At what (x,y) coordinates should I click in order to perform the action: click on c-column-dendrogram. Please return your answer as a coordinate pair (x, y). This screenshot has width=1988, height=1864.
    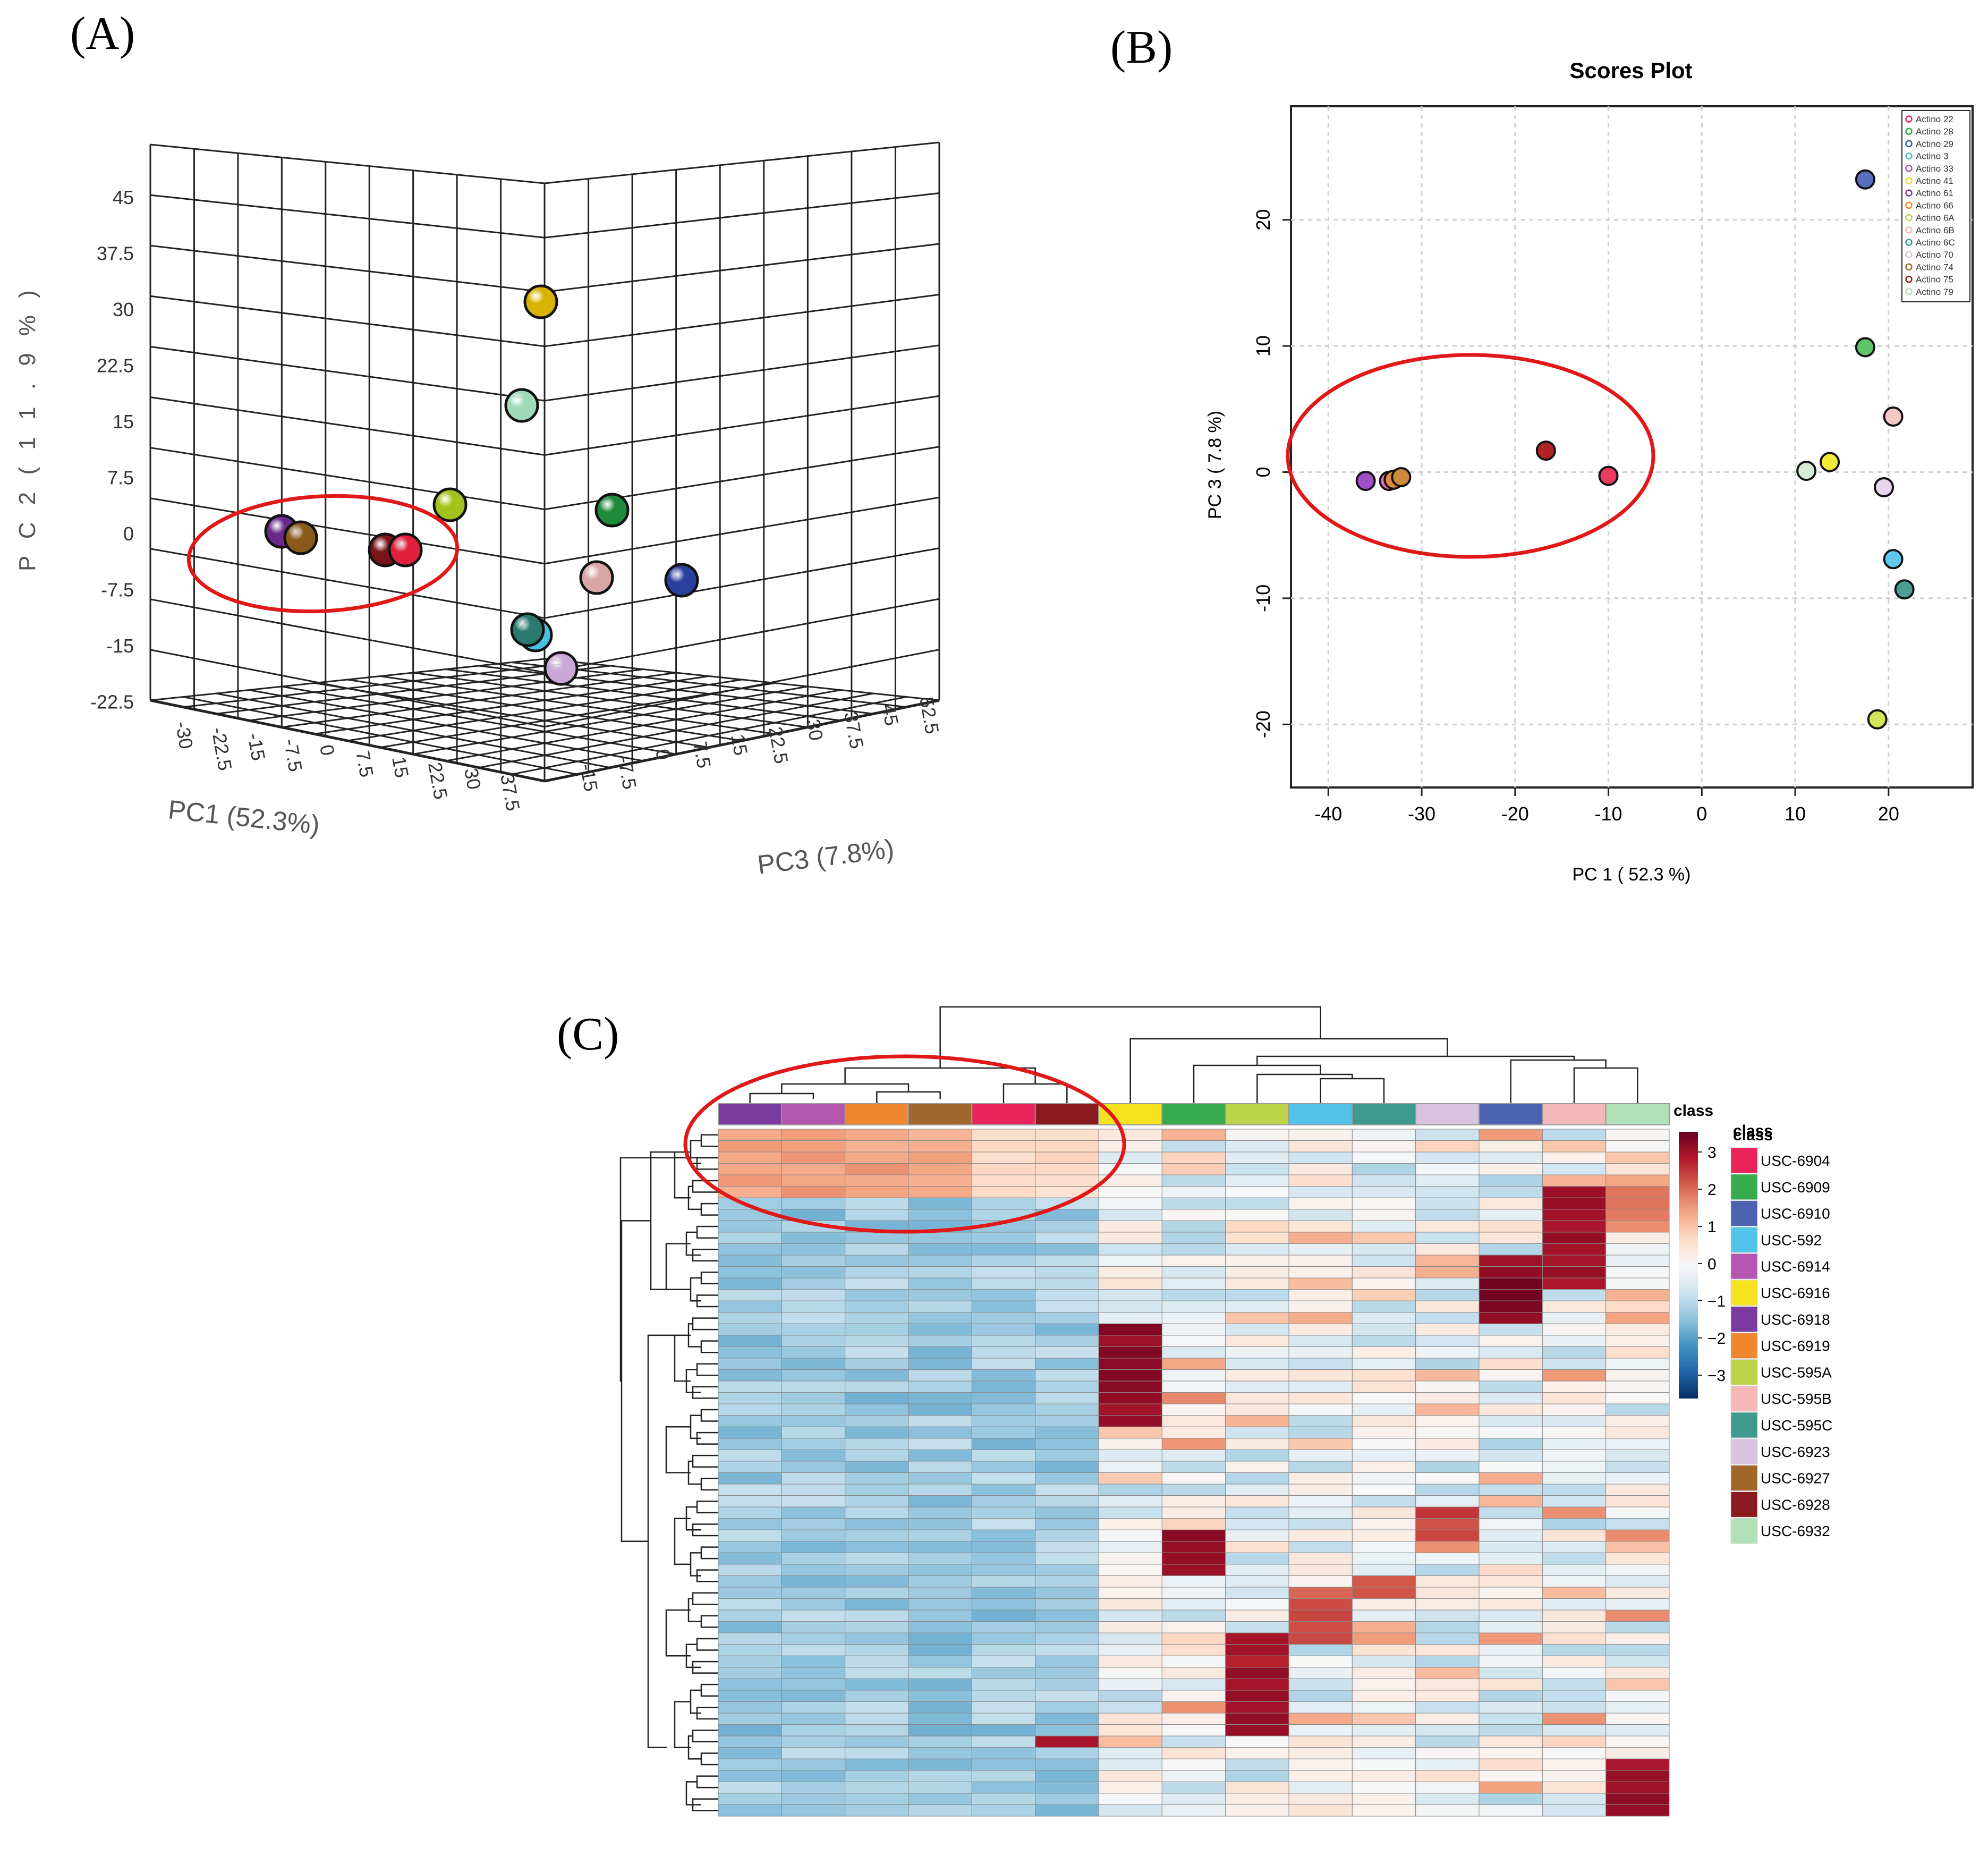
    Looking at the image, I should click on (1193, 1055).